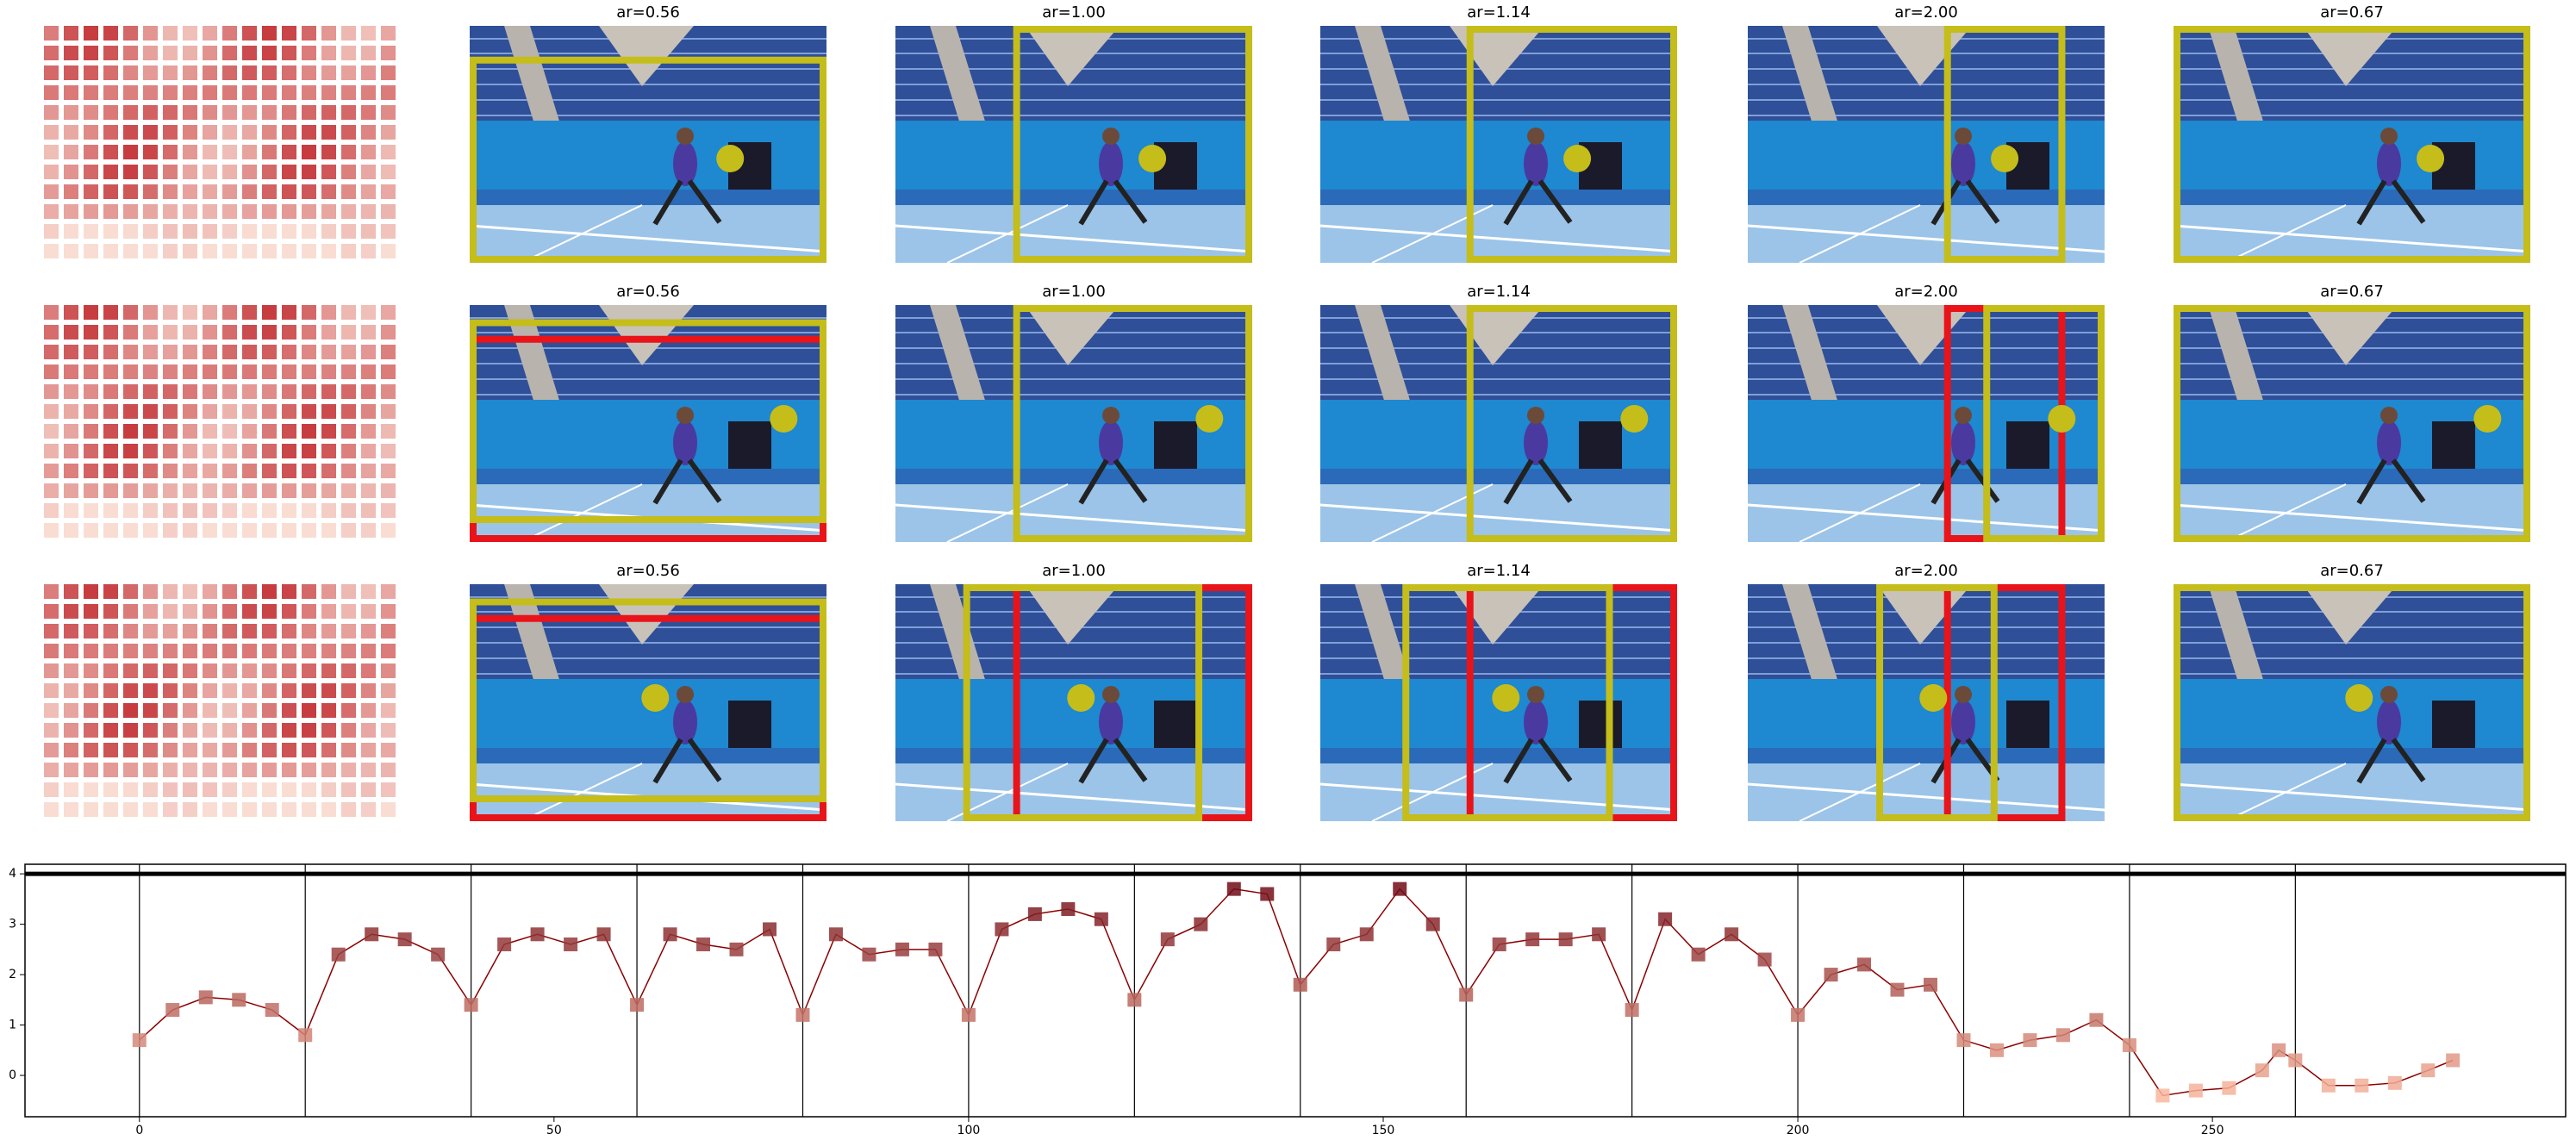  What do you see at coordinates (12, 1025) in the screenshot?
I see `y-tick-label: 1` at bounding box center [12, 1025].